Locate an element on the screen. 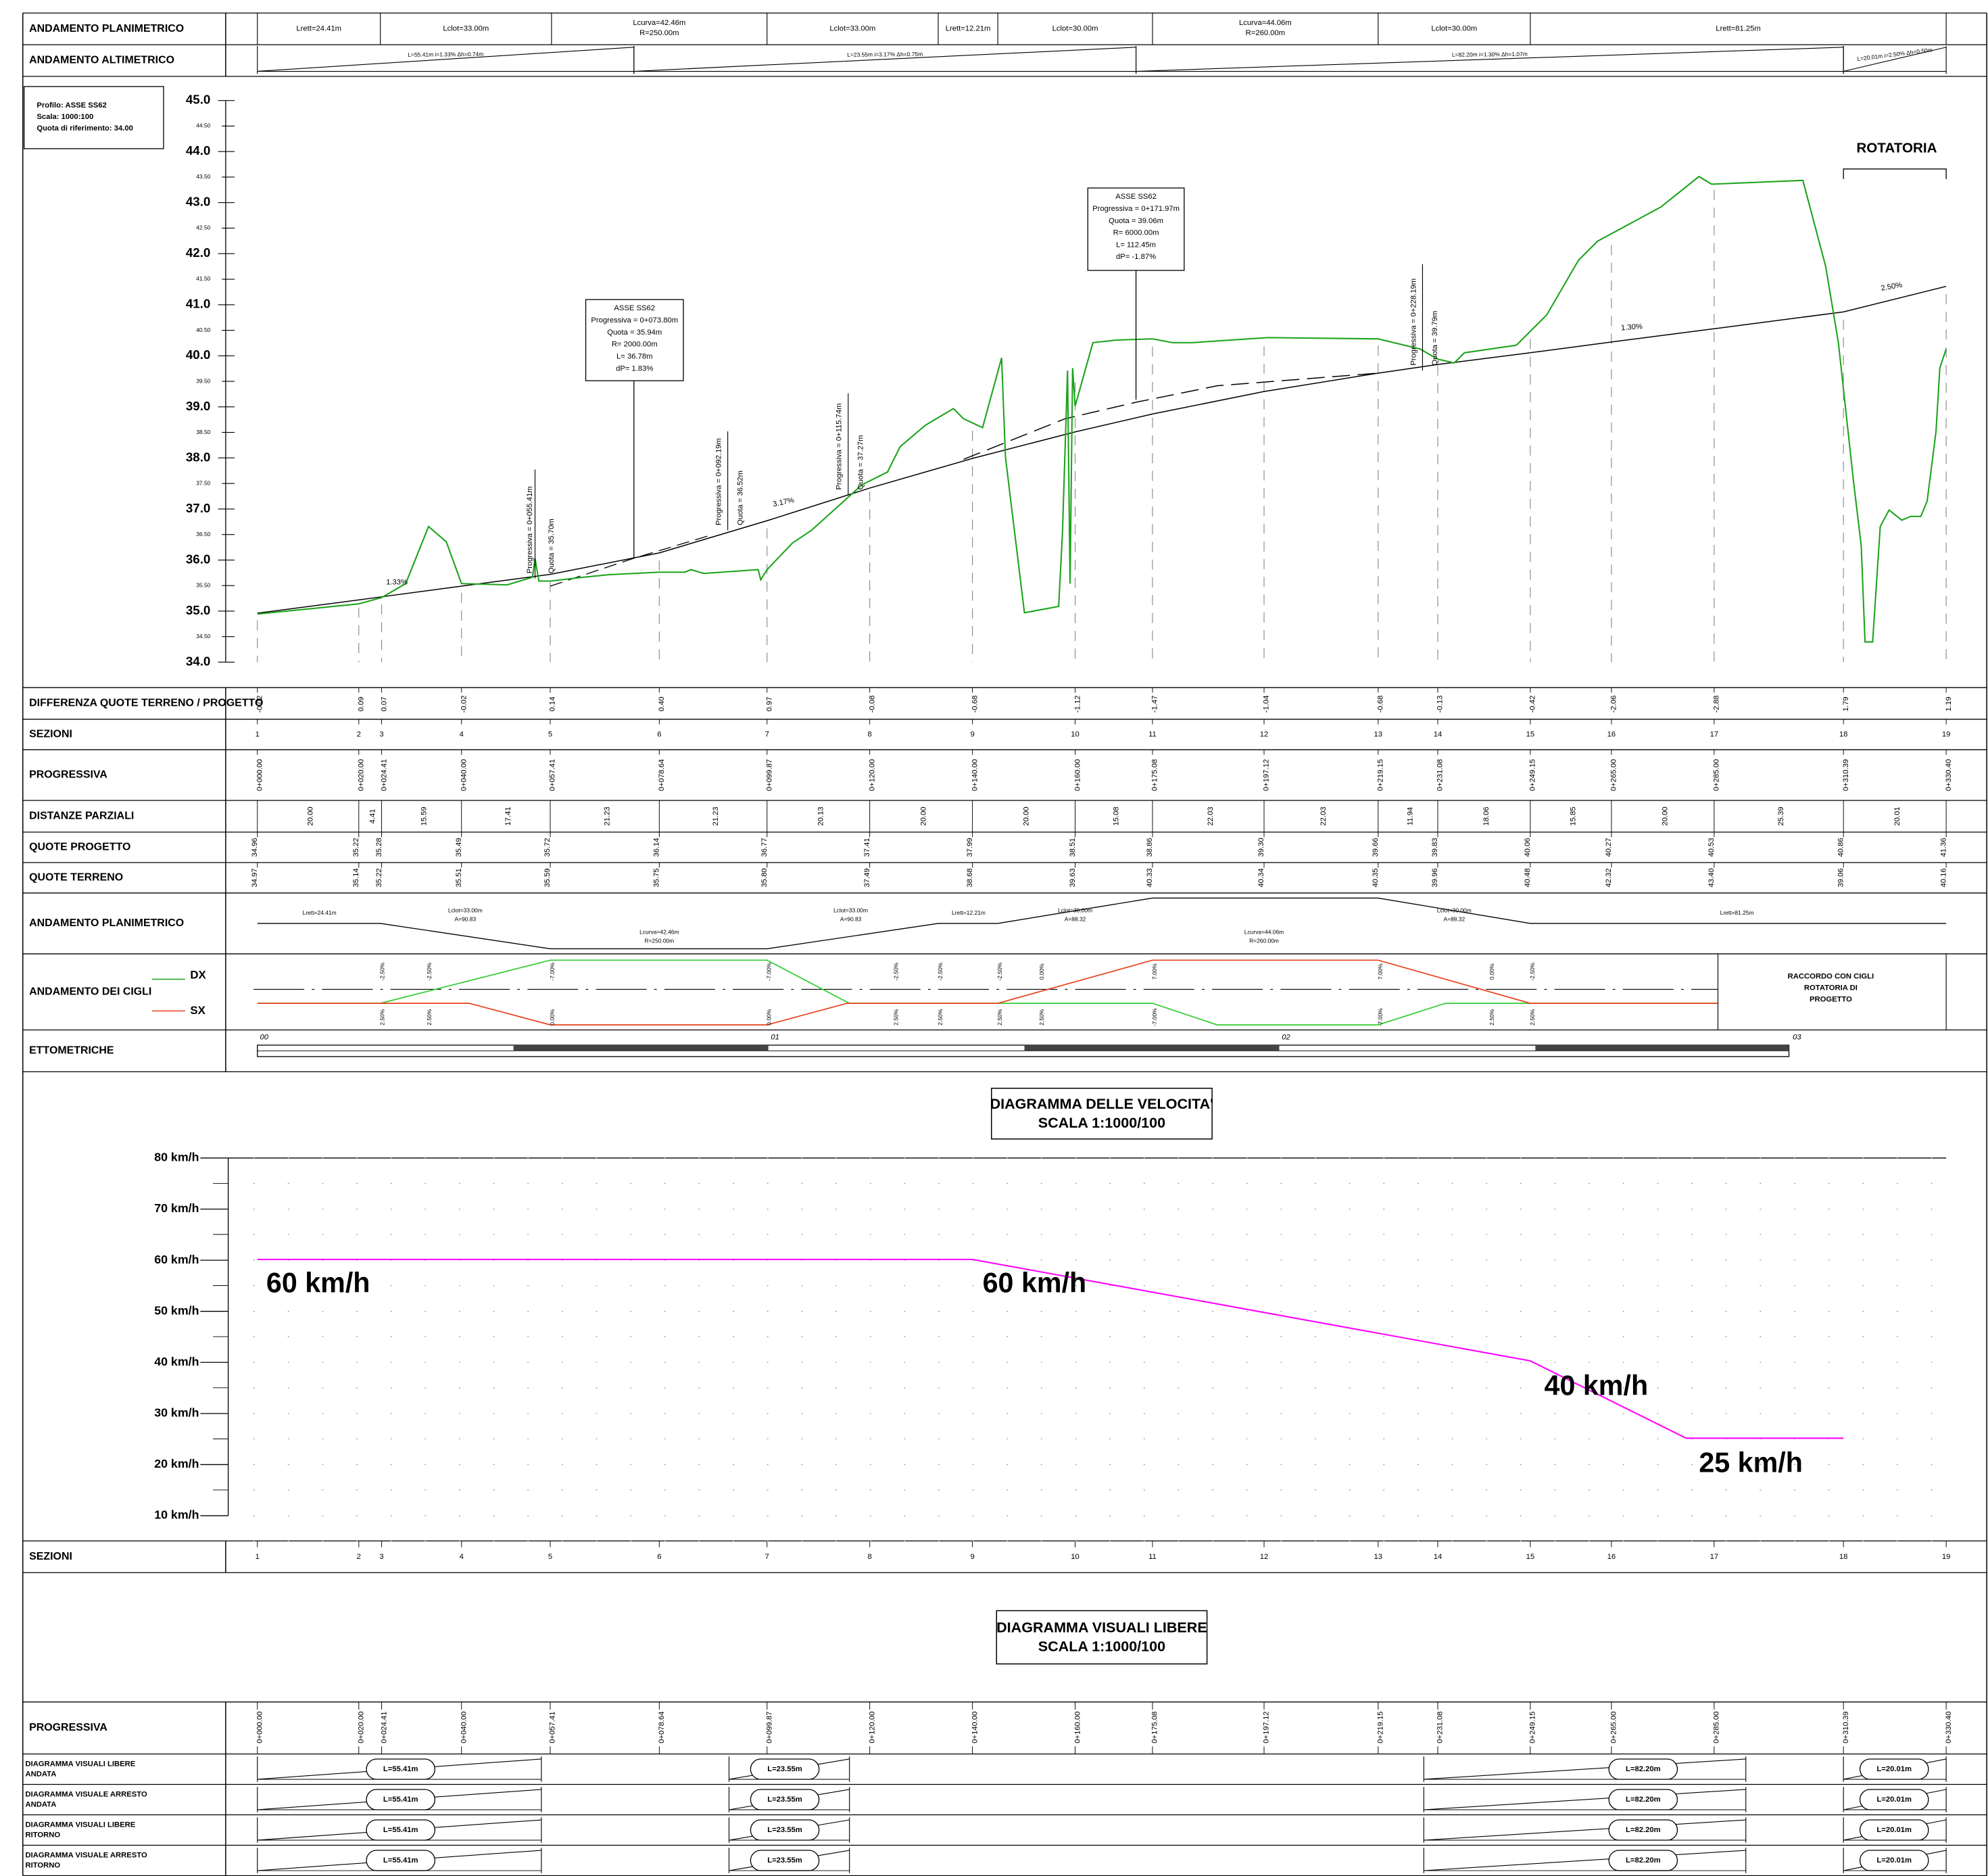 This screenshot has width=1988, height=1876. quota-progetto: 41.36 is located at coordinates (1943, 847).